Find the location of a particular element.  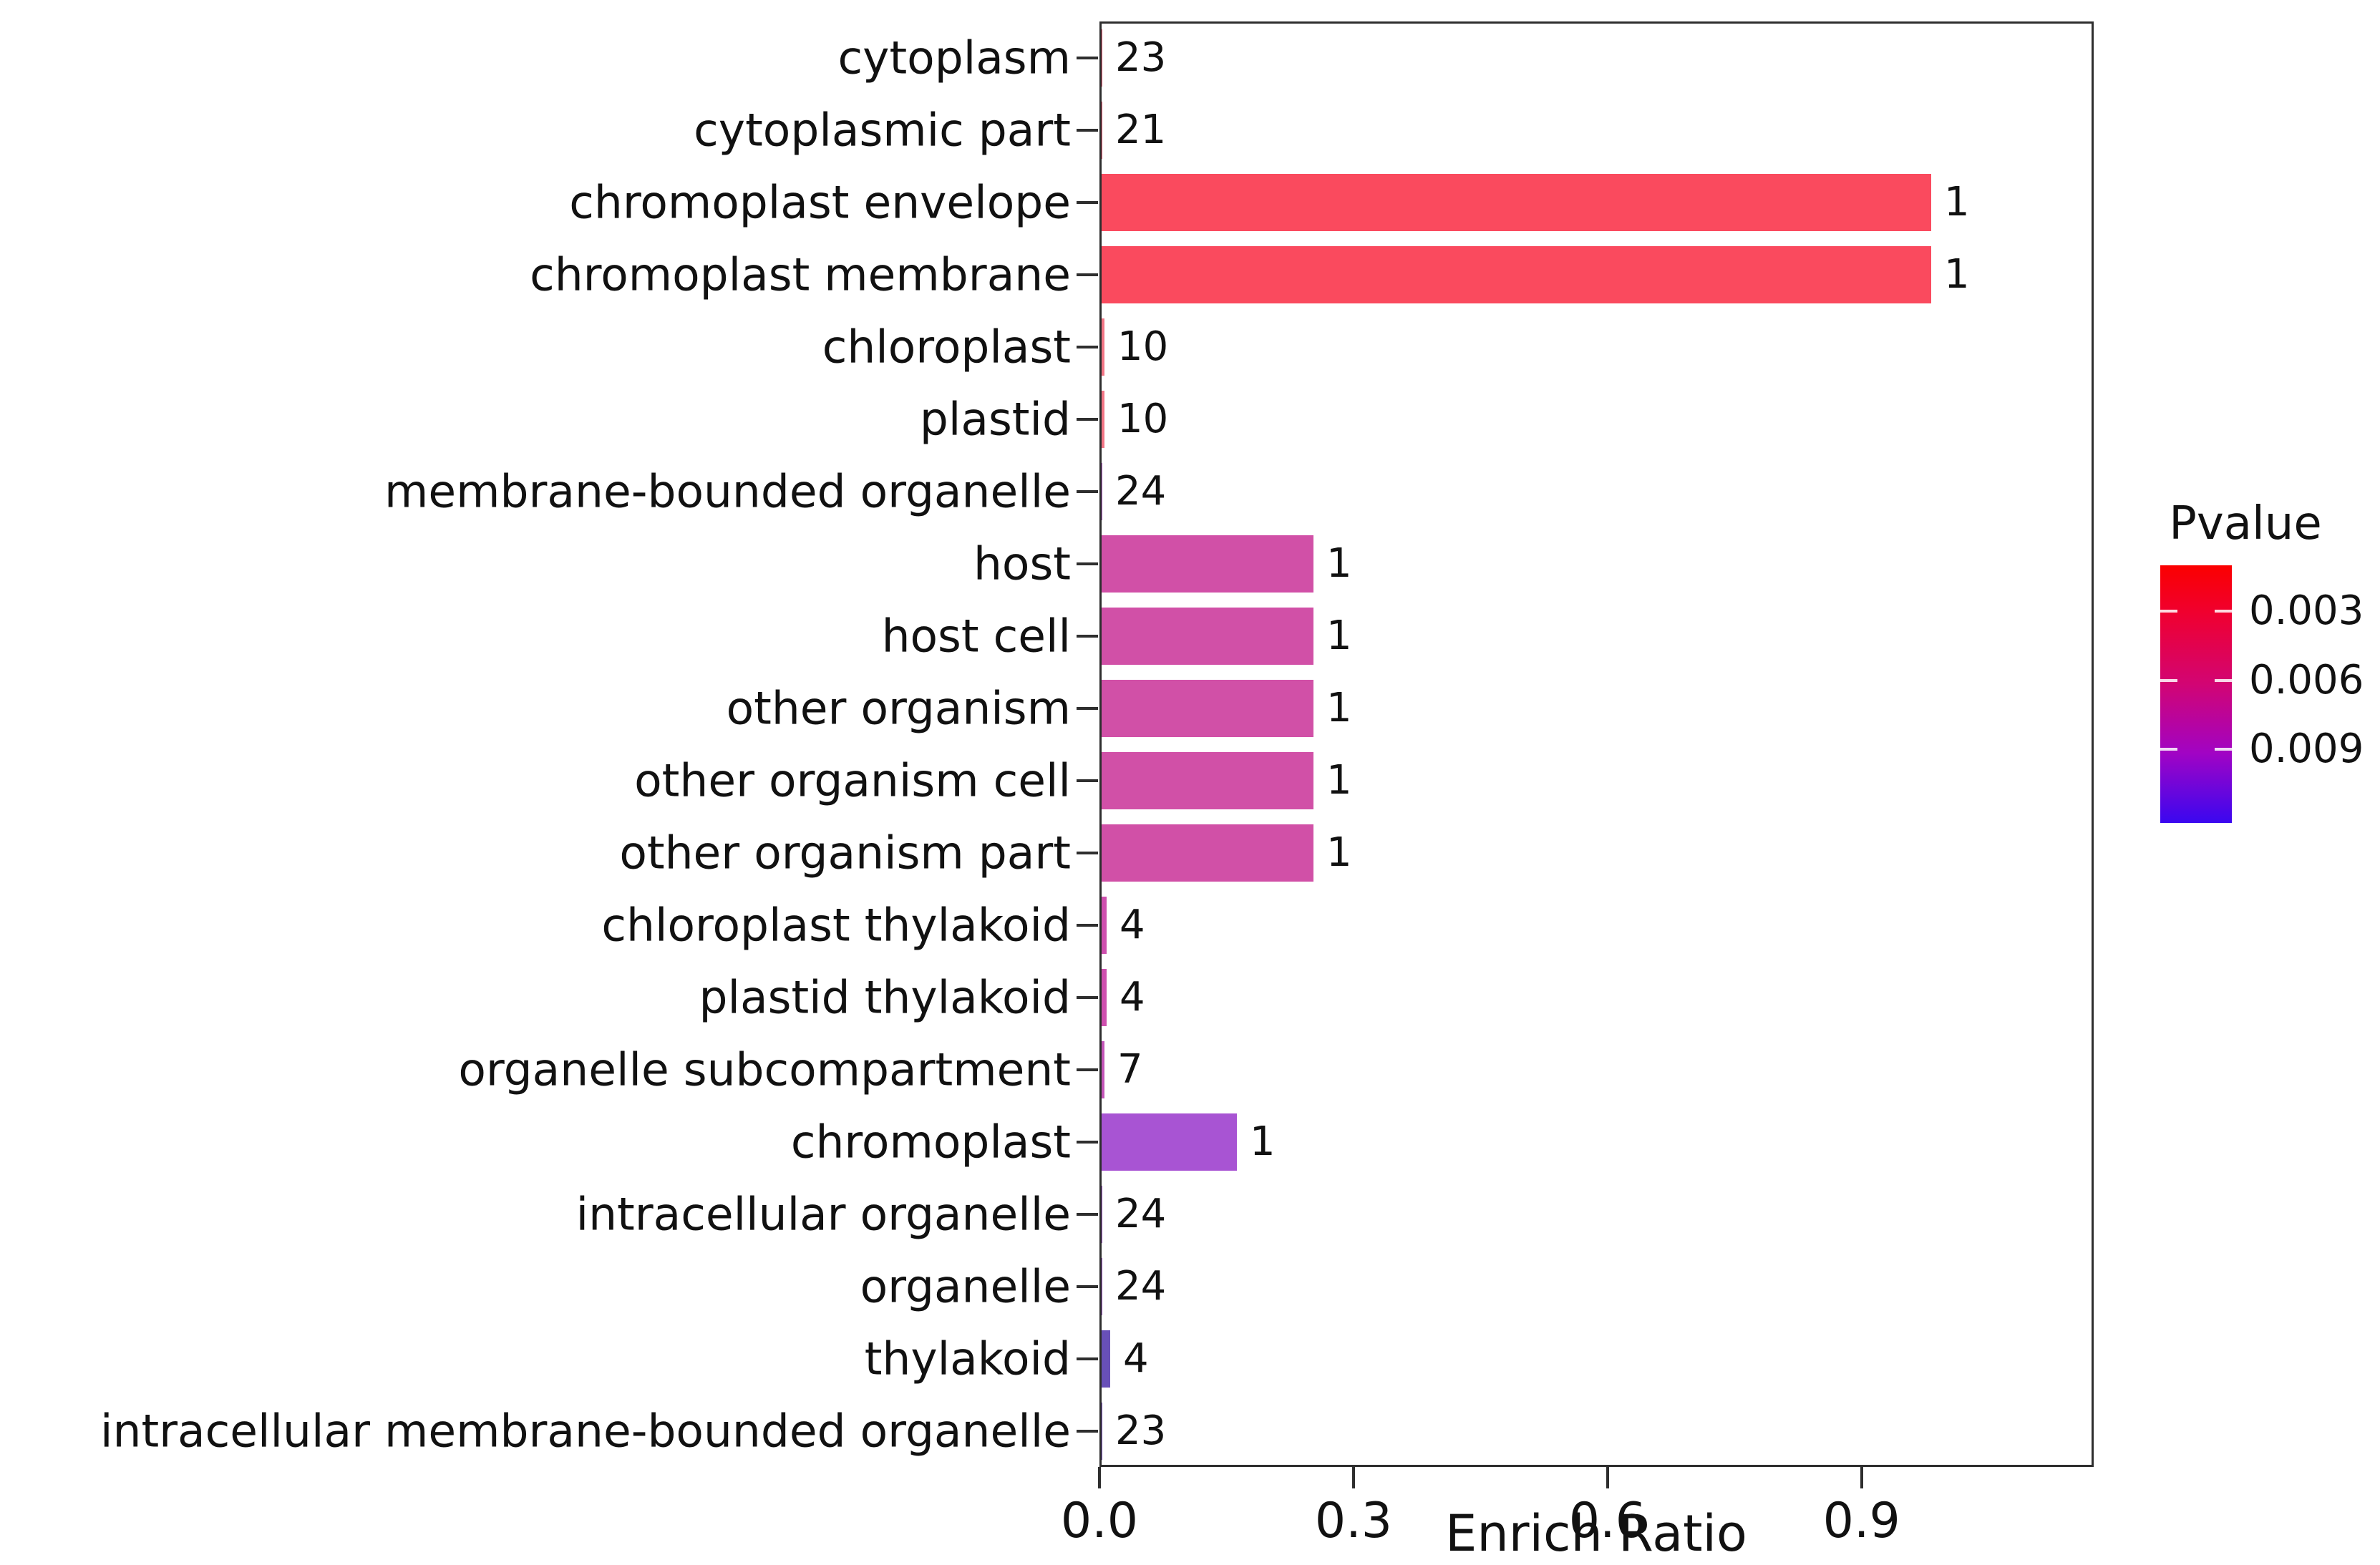

y-axis-label: thylakoid is located at coordinates (967, 1358).